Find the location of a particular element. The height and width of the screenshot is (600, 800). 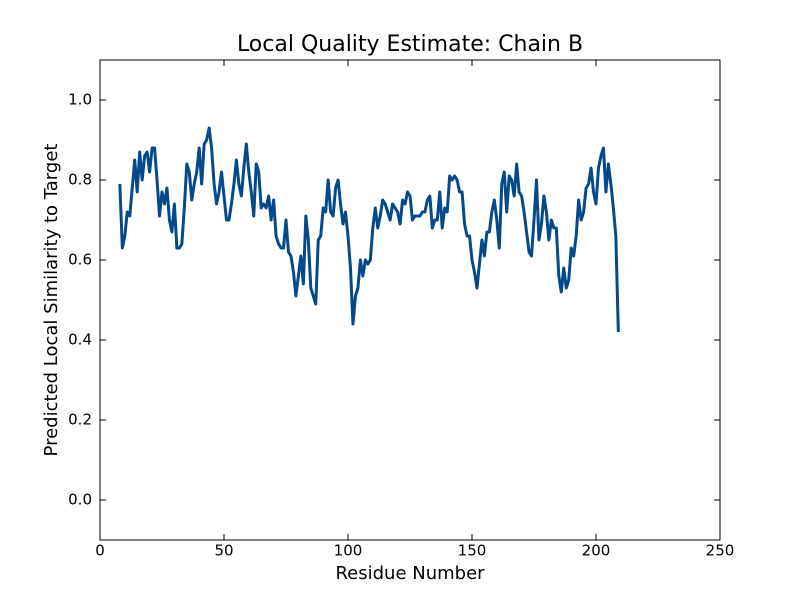

x-tick-label: 250 is located at coordinates (720, 551).